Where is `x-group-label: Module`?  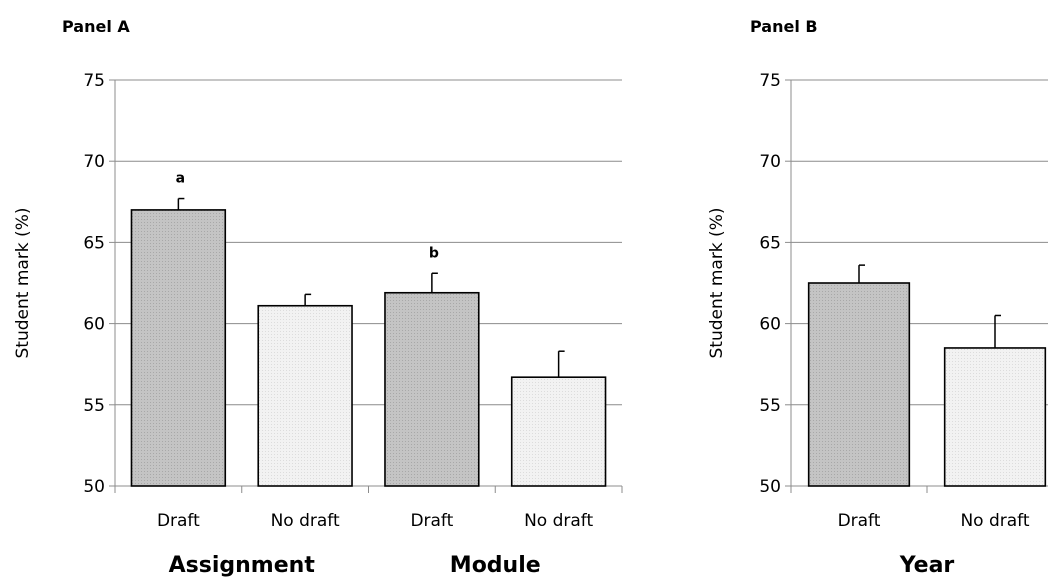
x-group-label: Module is located at coordinates (495, 565).